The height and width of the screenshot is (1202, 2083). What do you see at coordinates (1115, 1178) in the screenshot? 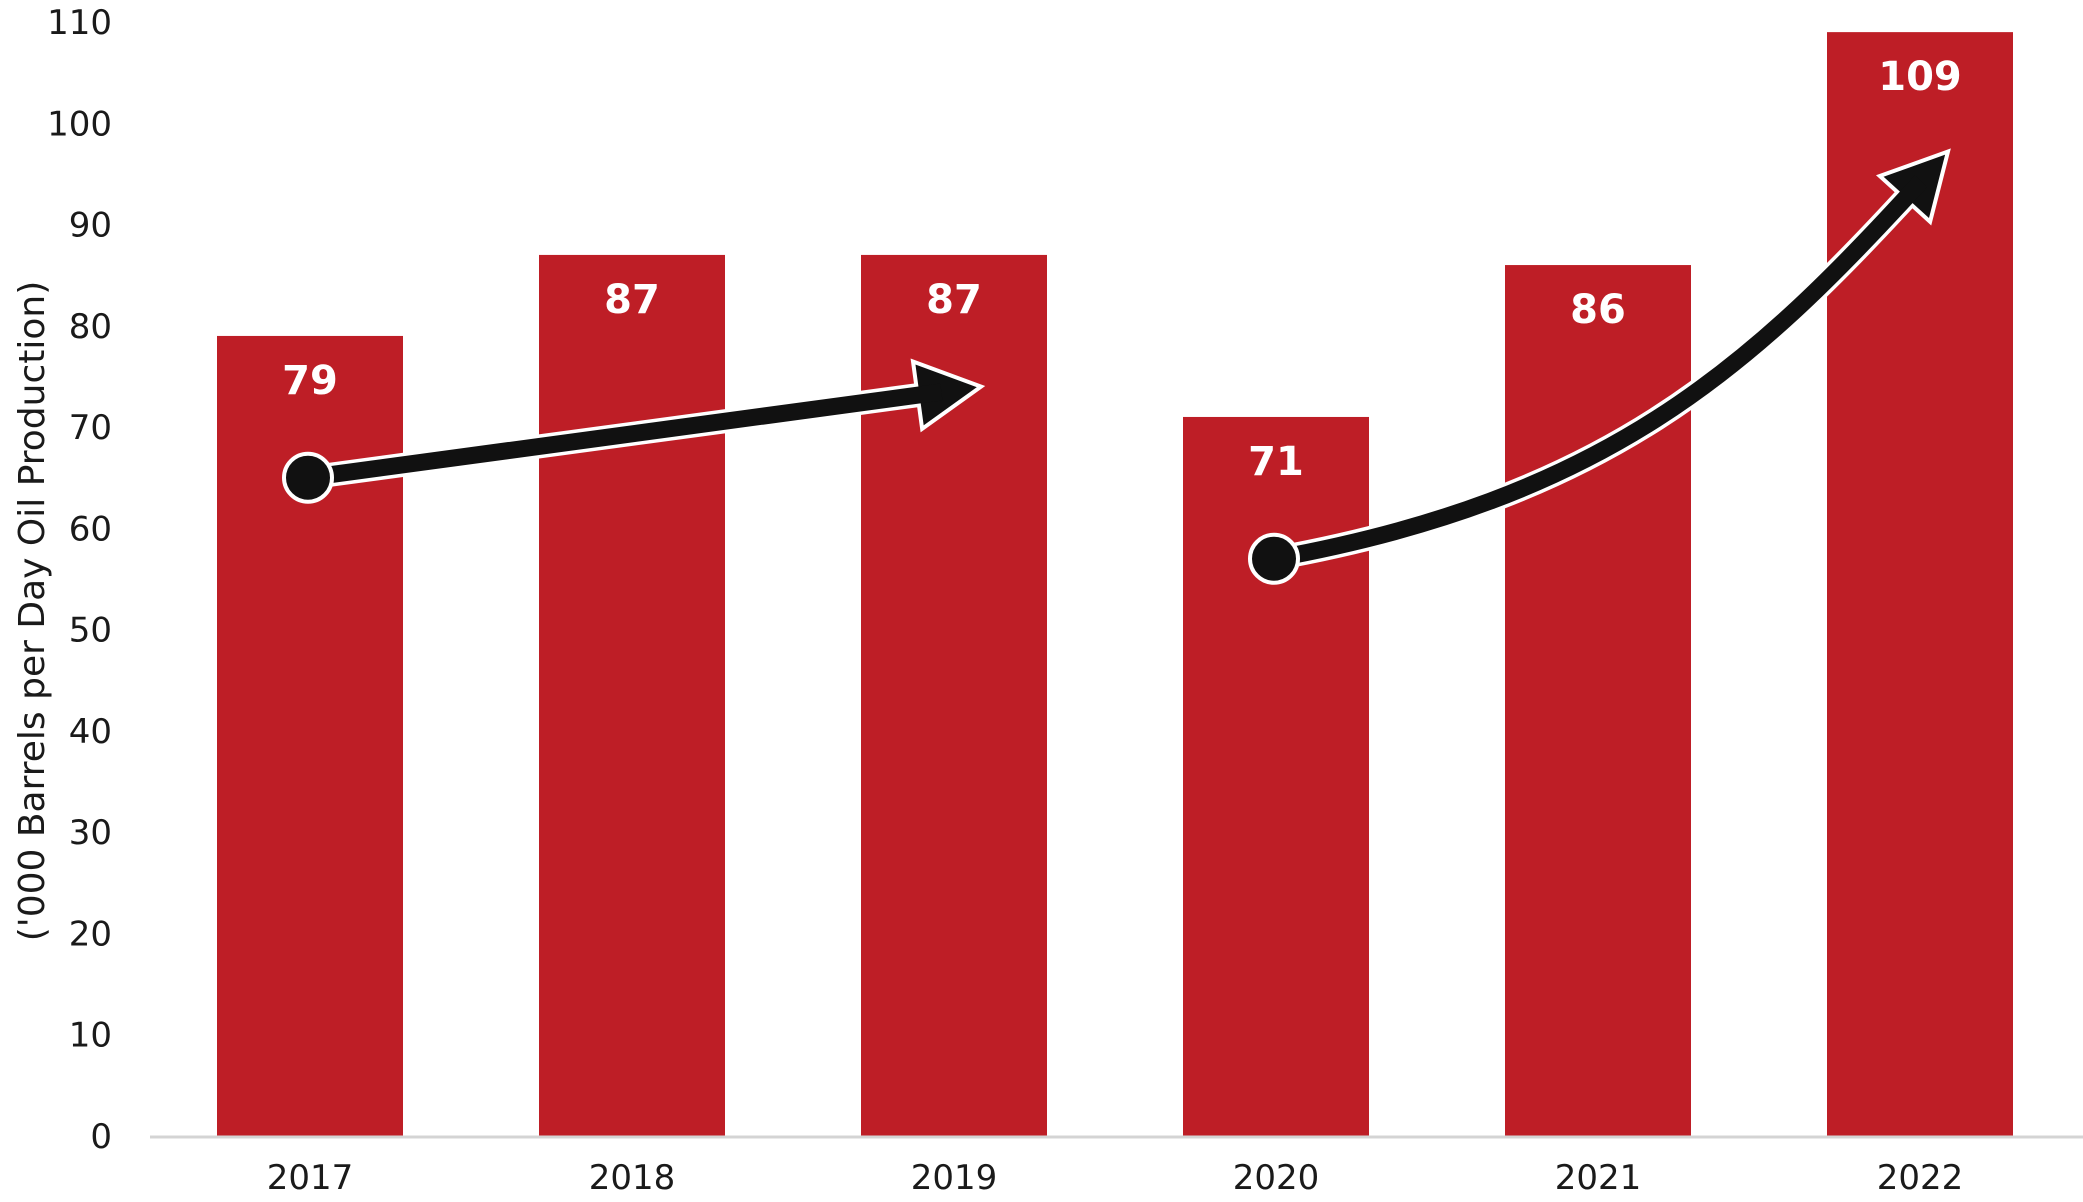
I see `x-axis-labels: 2017 2018 2019 2020 2021 2022` at bounding box center [1115, 1178].